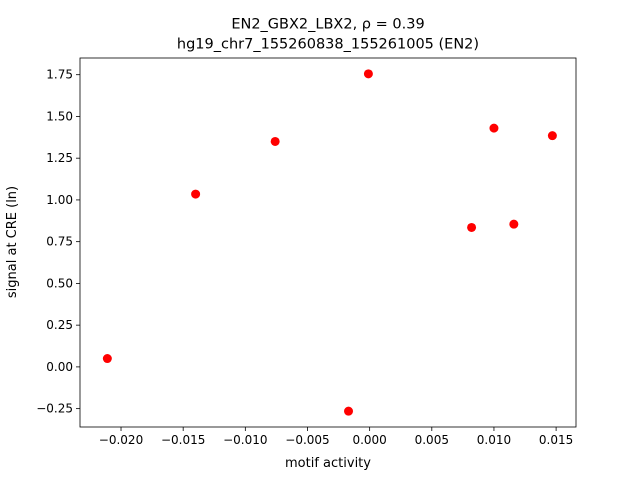  What do you see at coordinates (59, 116) in the screenshot?
I see `y-tick-label: 1.50` at bounding box center [59, 116].